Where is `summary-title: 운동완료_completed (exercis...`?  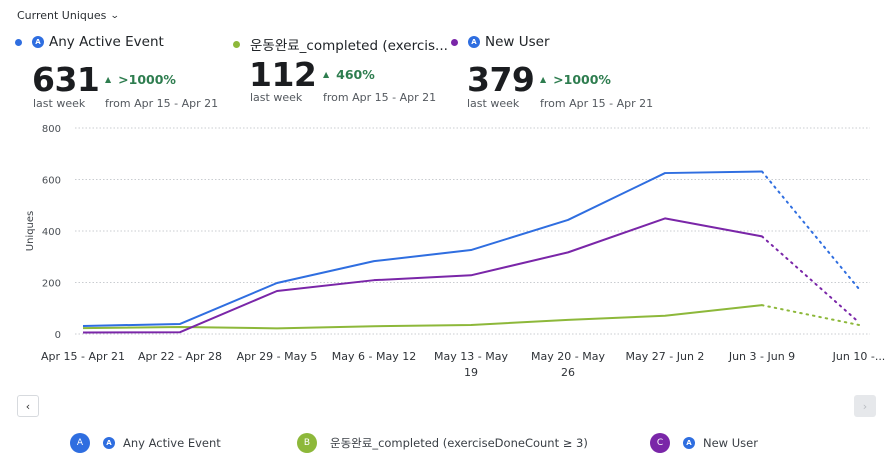 summary-title: 운동완료_completed (exercis... is located at coordinates (349, 46).